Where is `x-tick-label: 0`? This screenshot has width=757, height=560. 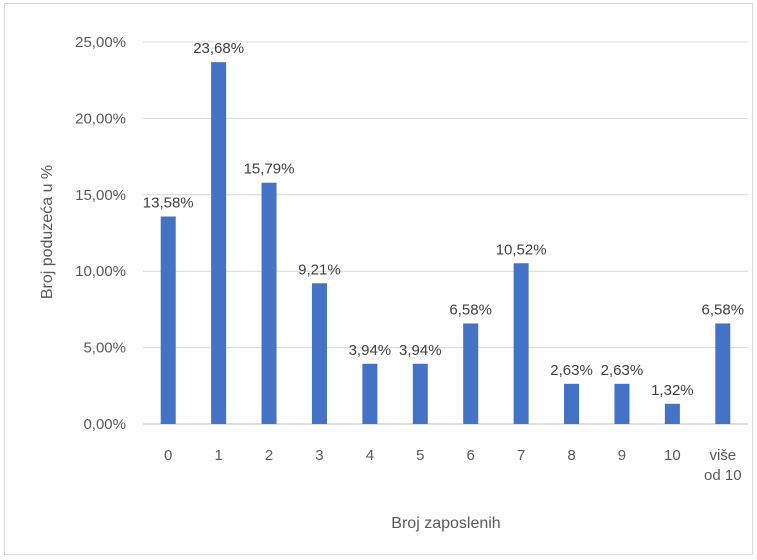 x-tick-label: 0 is located at coordinates (168, 455).